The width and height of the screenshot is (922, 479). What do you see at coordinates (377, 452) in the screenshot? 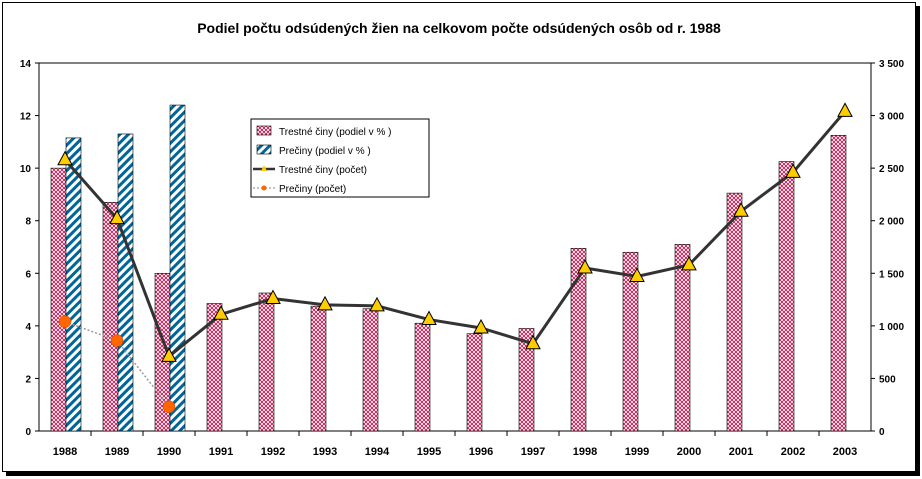
I see `x-axis-tick-label: 1994` at bounding box center [377, 452].